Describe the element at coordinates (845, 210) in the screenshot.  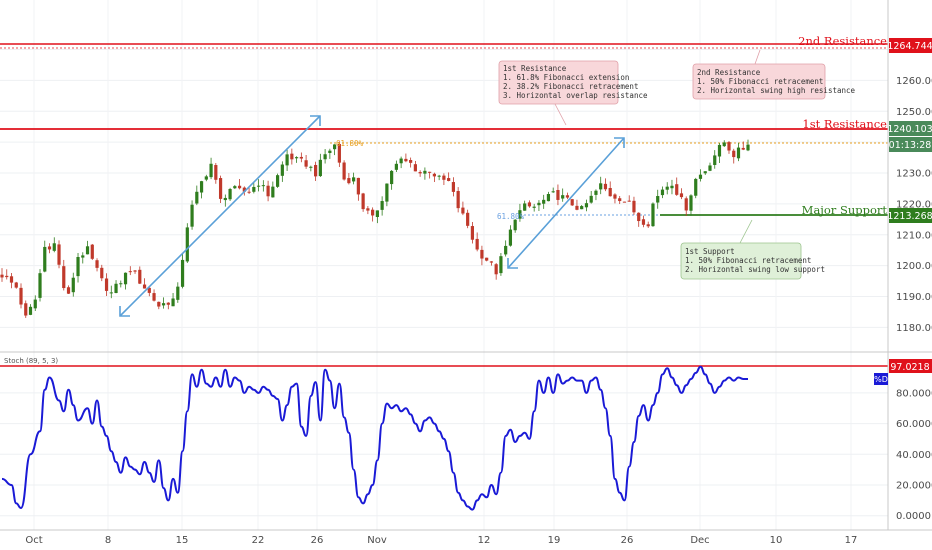
I see `major-support-label: Major Support` at that location.